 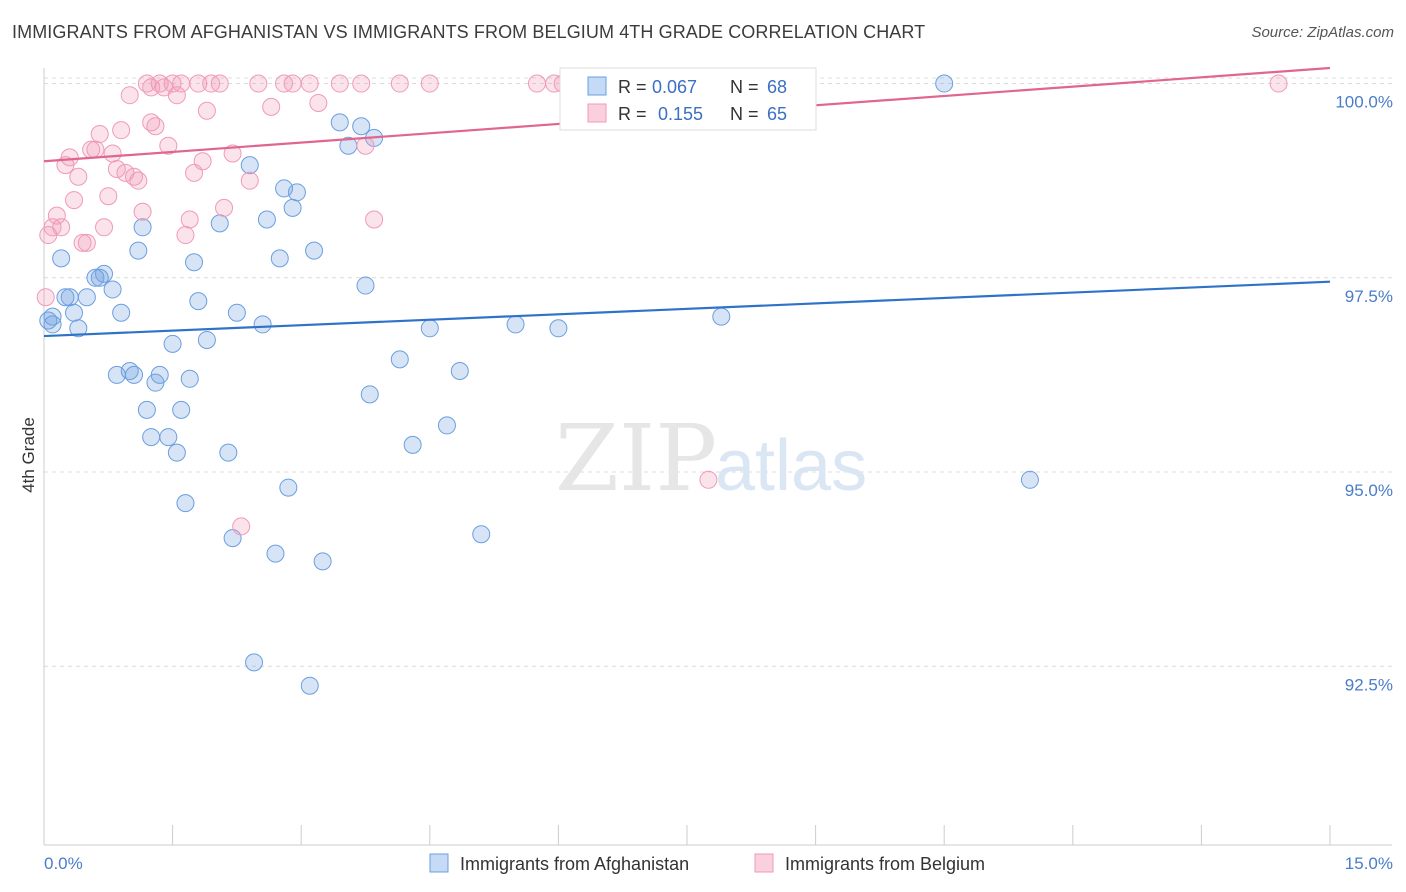 What do you see at coordinates (1369, 490) in the screenshot?
I see `y-tick-label: 95.0%` at bounding box center [1369, 490].